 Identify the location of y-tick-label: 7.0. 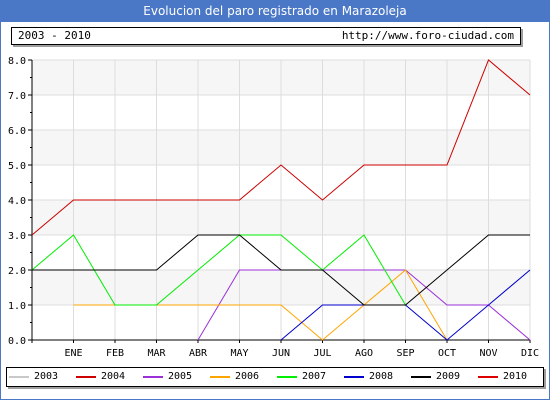
(17, 96).